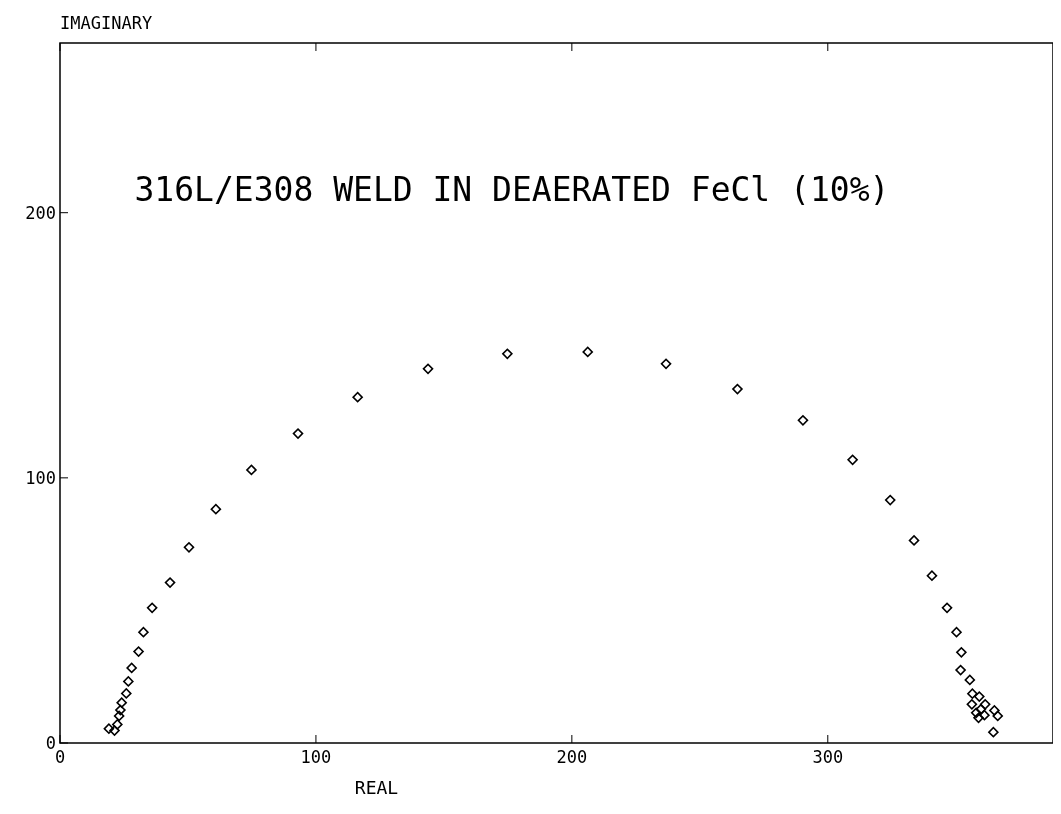 The width and height of the screenshot is (1061, 814). What do you see at coordinates (316, 757) in the screenshot?
I see `x-tick-label: 100` at bounding box center [316, 757].